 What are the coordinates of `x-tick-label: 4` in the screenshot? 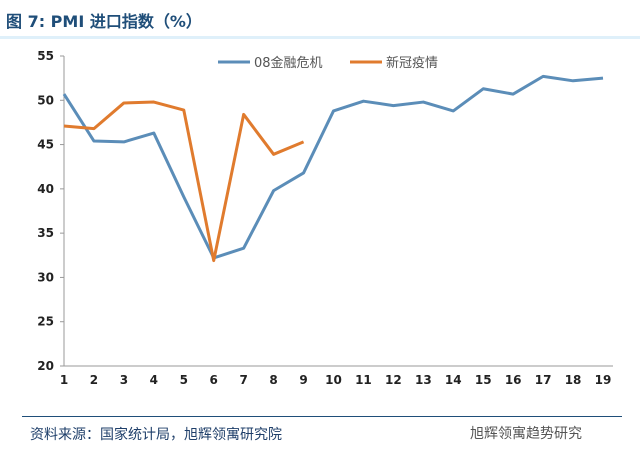 It's located at (154, 380).